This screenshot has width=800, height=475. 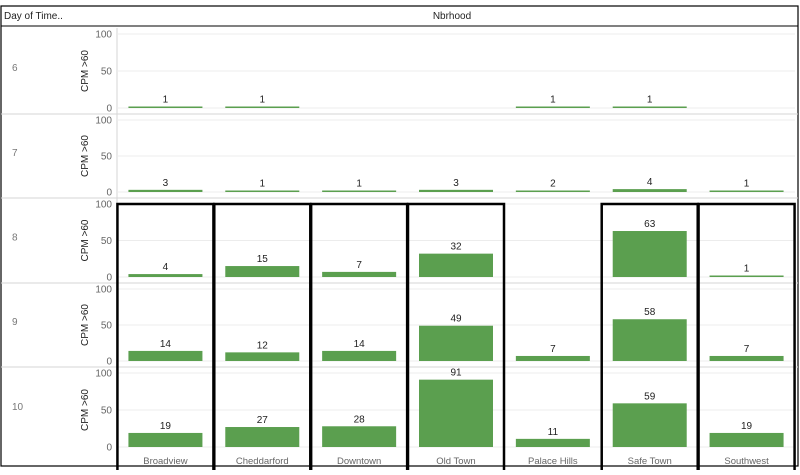 I want to click on row-field-header: Day of Time.., so click(x=33, y=16).